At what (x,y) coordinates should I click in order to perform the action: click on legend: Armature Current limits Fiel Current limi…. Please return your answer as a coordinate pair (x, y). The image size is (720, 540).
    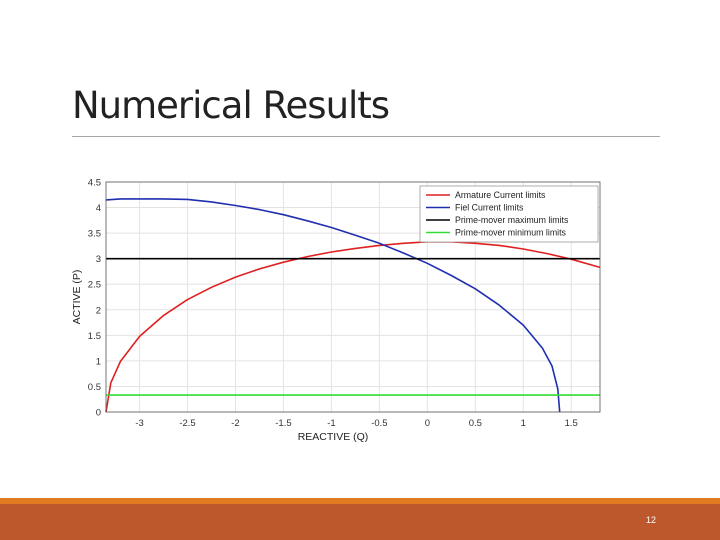
    Looking at the image, I should click on (509, 214).